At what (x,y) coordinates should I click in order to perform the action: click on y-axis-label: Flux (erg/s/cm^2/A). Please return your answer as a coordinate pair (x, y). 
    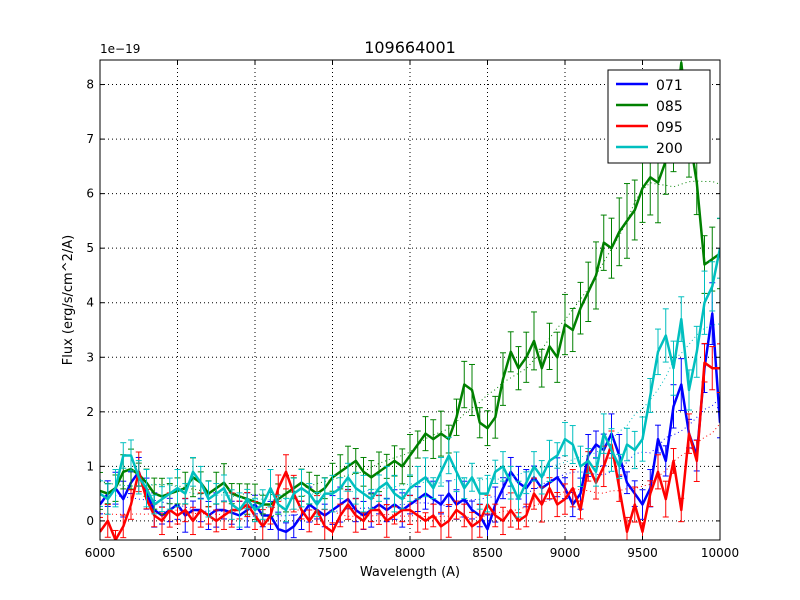
    Looking at the image, I should click on (68, 300).